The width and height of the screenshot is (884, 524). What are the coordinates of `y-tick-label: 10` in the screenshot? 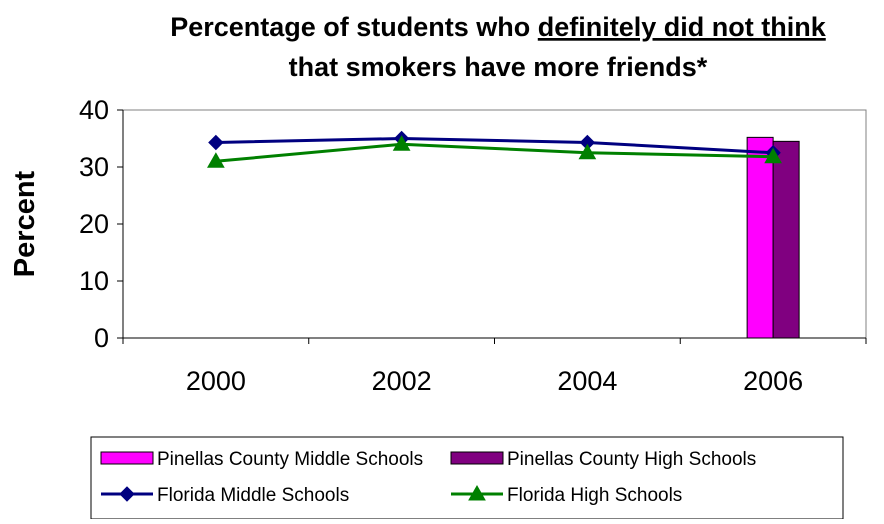 It's located at (94, 281).